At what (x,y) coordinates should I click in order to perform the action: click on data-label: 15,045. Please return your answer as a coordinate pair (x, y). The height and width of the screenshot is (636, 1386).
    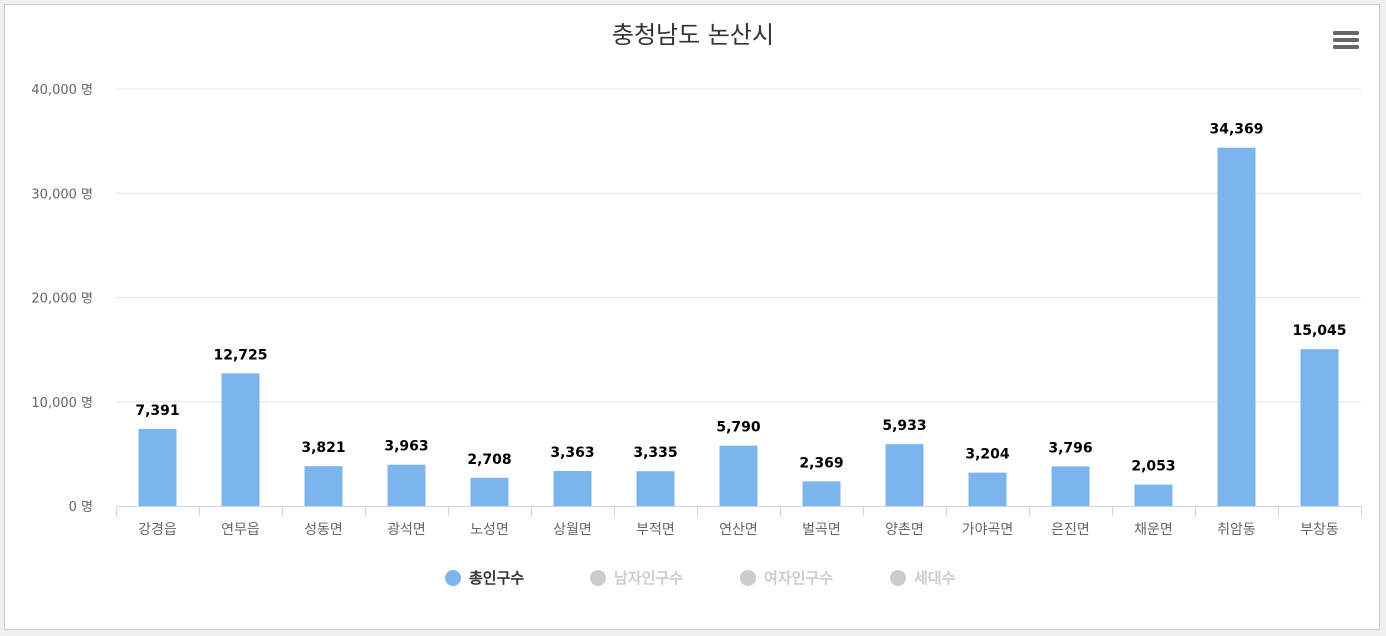
    Looking at the image, I should click on (1319, 331).